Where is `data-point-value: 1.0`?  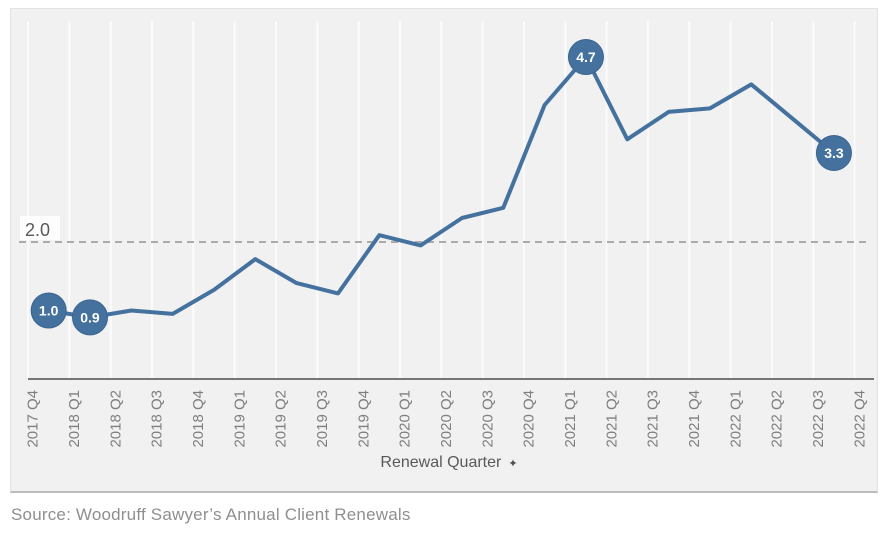 data-point-value: 1.0 is located at coordinates (49, 311).